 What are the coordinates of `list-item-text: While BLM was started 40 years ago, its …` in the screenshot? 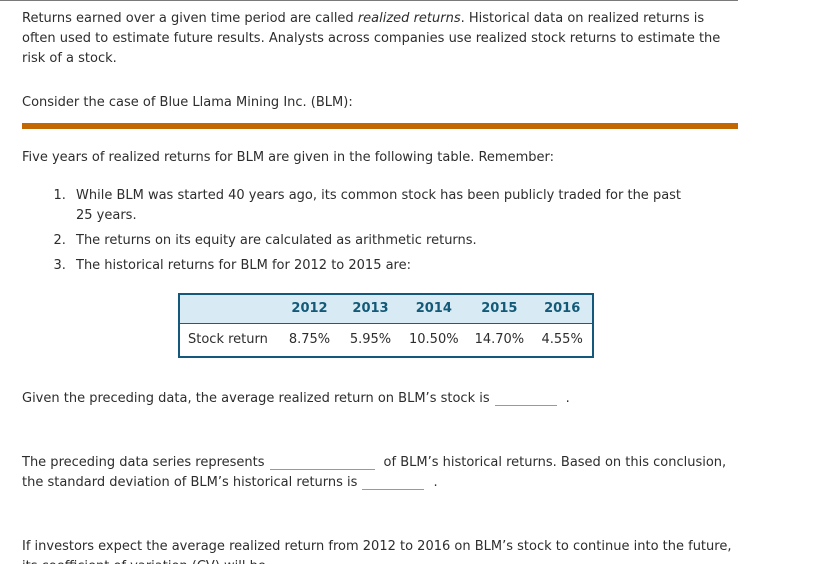 It's located at (379, 205).